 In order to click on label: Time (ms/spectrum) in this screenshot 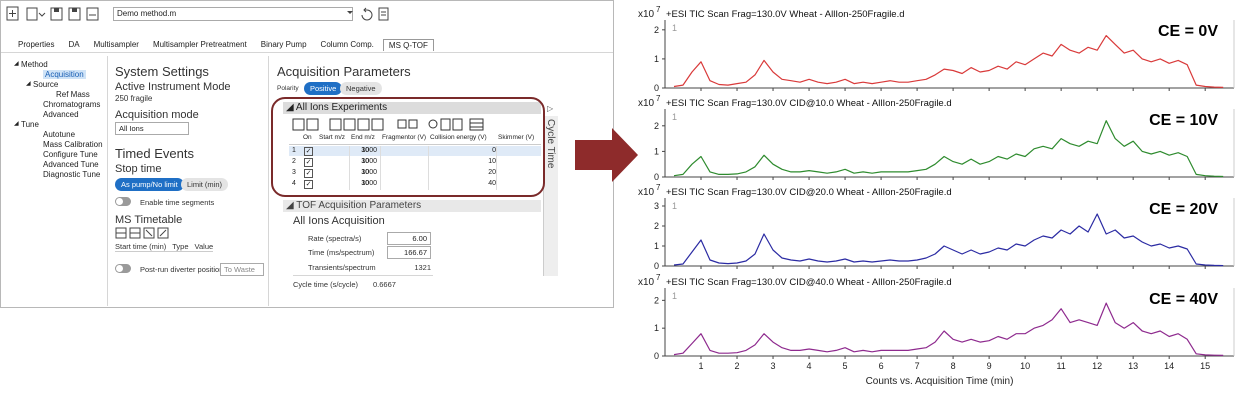, I will do `click(341, 252)`.